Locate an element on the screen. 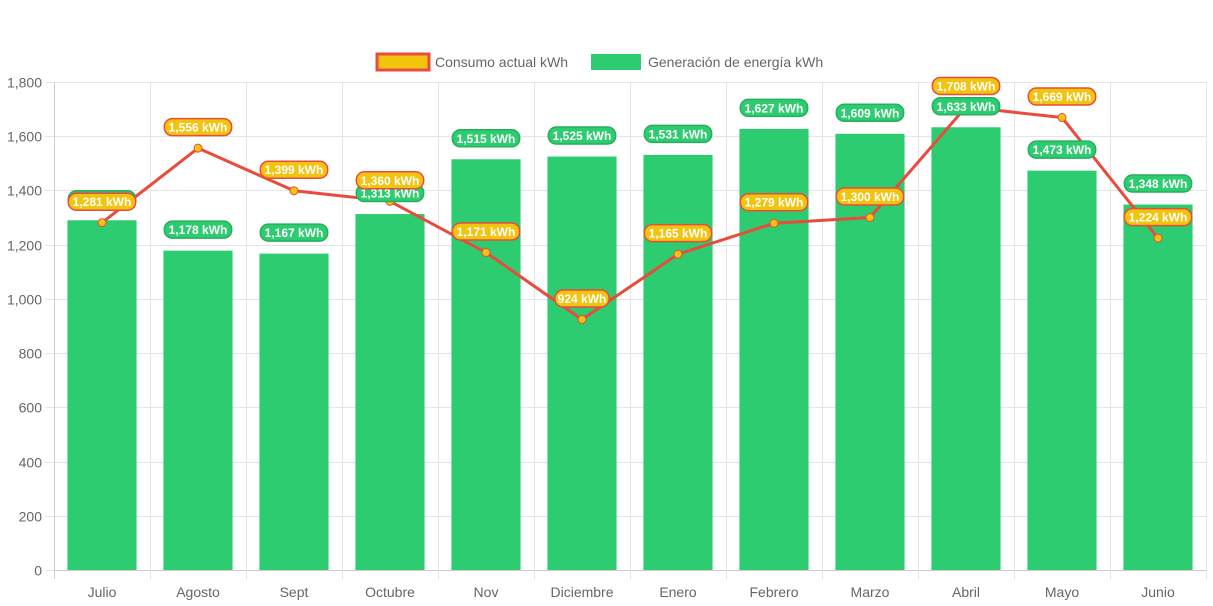 The image size is (1213, 606). data-label-text: 1,556 kWh is located at coordinates (198, 128).